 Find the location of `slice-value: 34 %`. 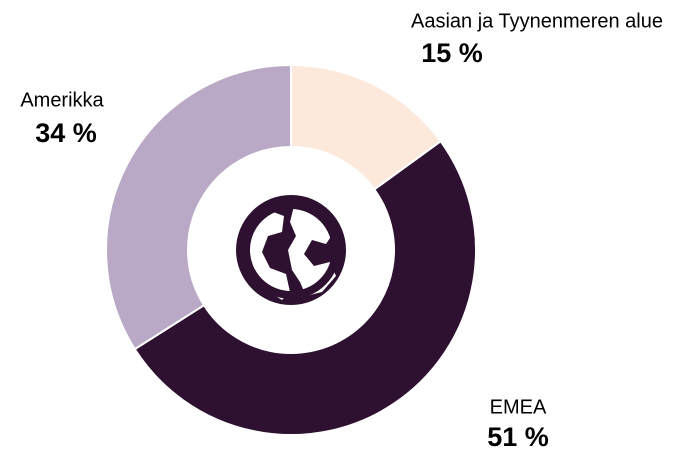

slice-value: 34 % is located at coordinates (66, 133).